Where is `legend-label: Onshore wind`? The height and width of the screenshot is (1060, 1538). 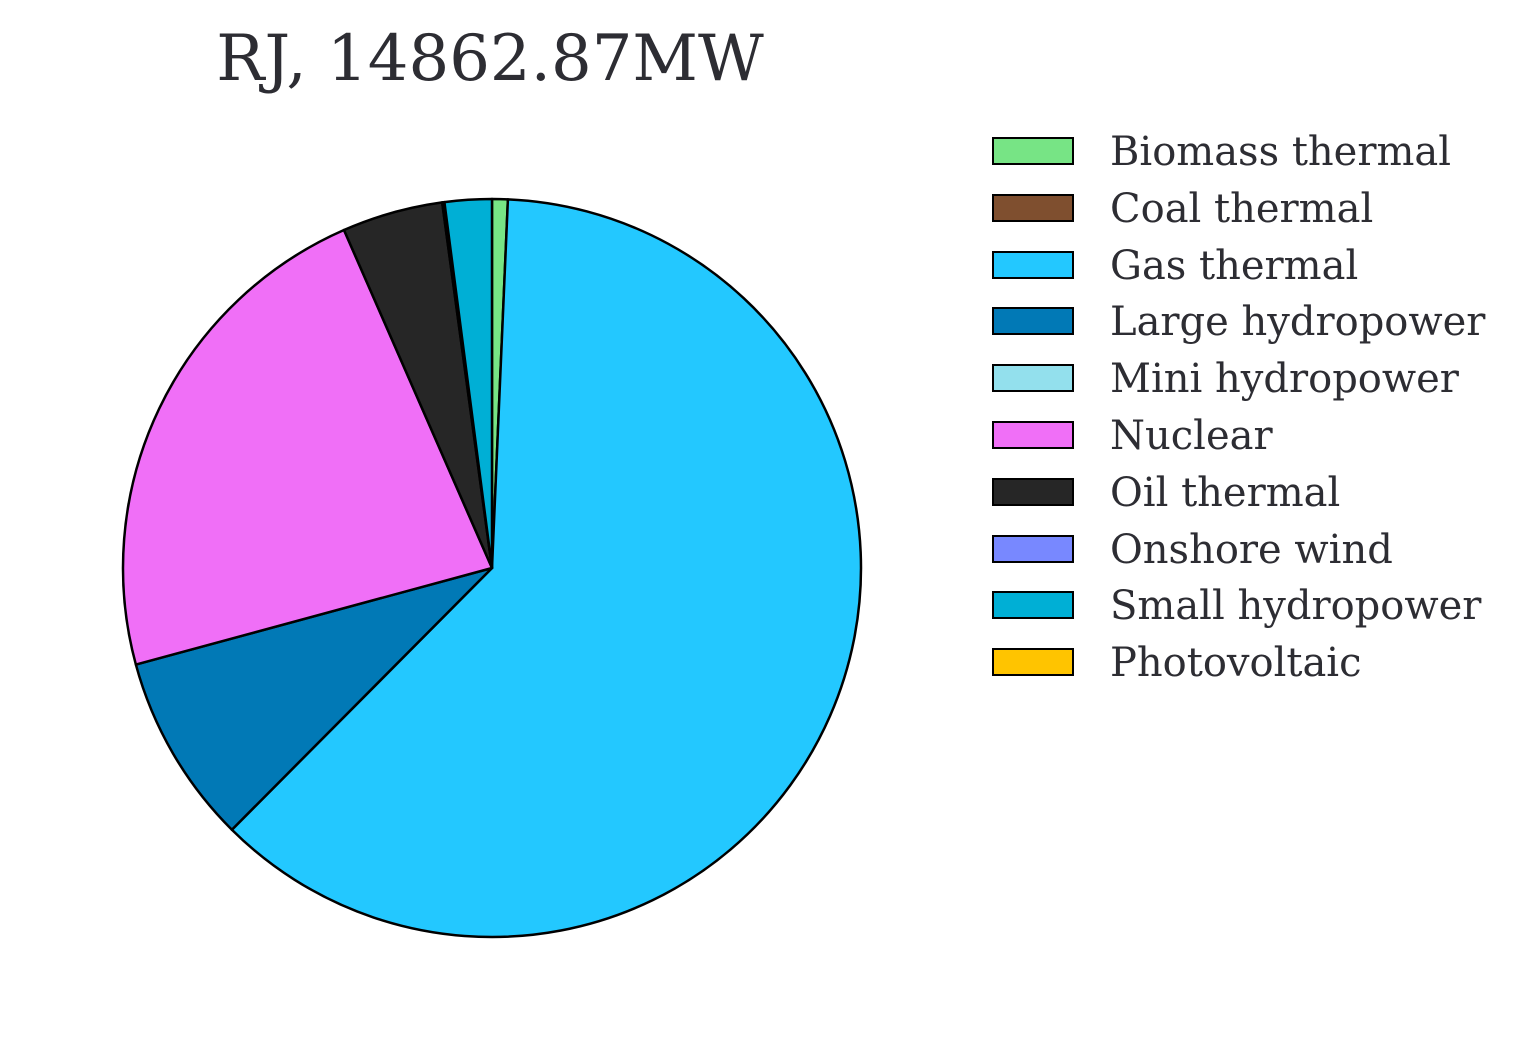
legend-label: Onshore wind is located at coordinates (1251, 549).